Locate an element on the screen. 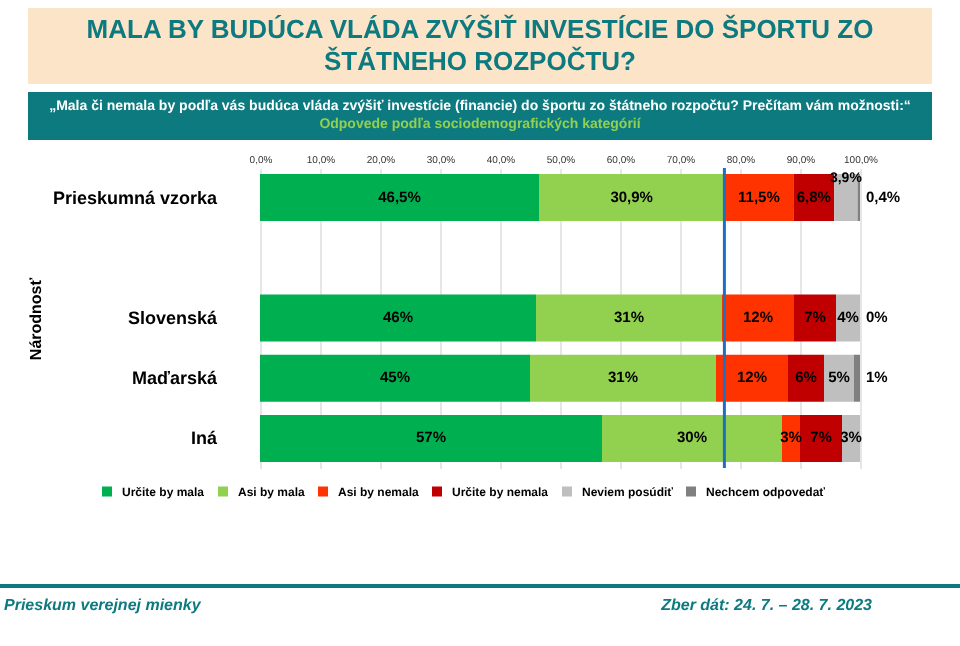 Image resolution: width=960 pixels, height=646 pixels. y-axis-title: Národnosť is located at coordinates (35, 319).